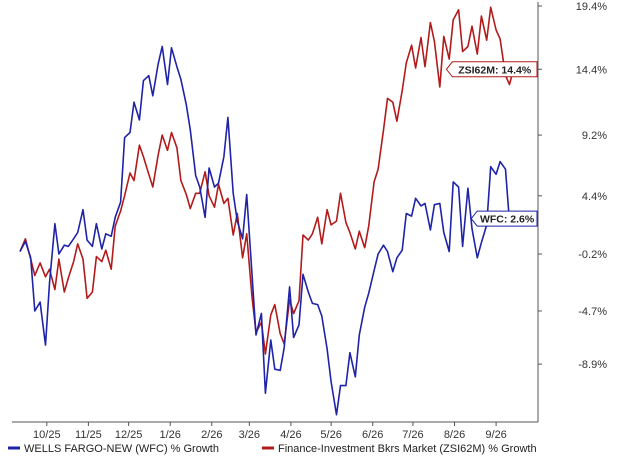 The image size is (619, 461). Describe the element at coordinates (592, 255) in the screenshot. I see `y-tick-label: -0.2%` at that location.